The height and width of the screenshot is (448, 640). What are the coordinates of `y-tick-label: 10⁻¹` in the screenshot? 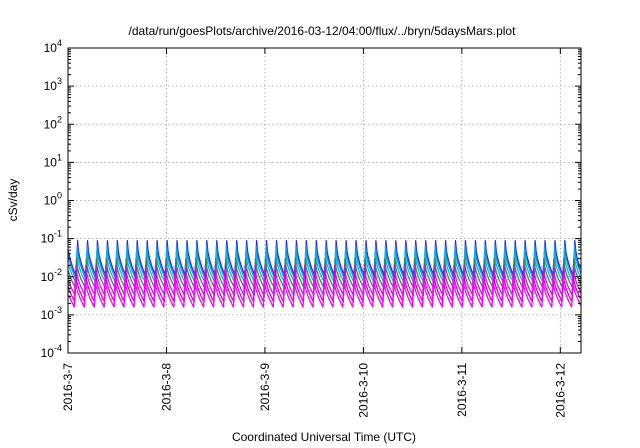 It's located at (51, 237).